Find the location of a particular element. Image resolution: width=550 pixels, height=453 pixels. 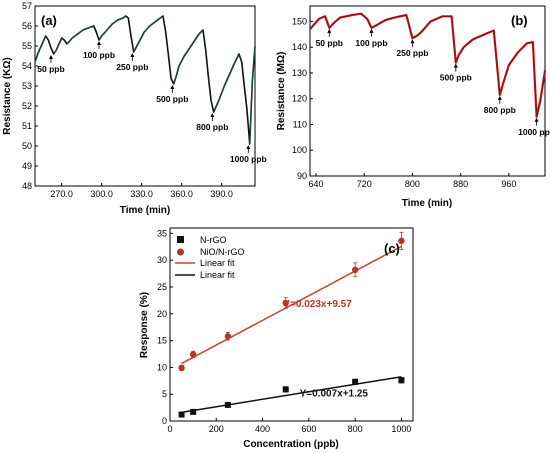

annotation-label-a: 100 ppb is located at coordinates (99, 55).